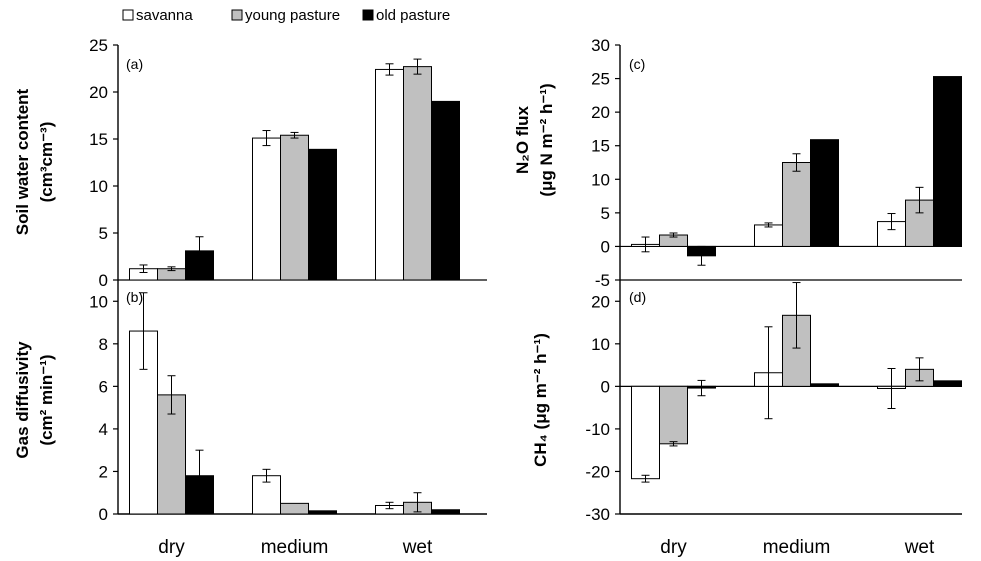 This screenshot has width=981, height=561. Describe the element at coordinates (602, 280) in the screenshot. I see `y-tick-label: -5` at that location.